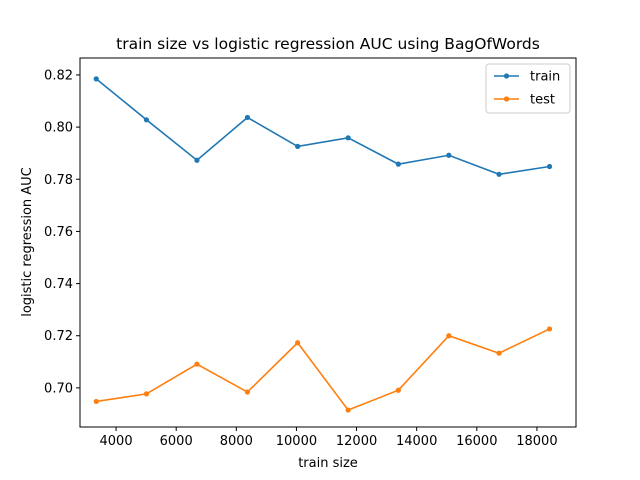 Image resolution: width=640 pixels, height=480 pixels. Describe the element at coordinates (506, 99) in the screenshot. I see `legend-marker-test` at that location.